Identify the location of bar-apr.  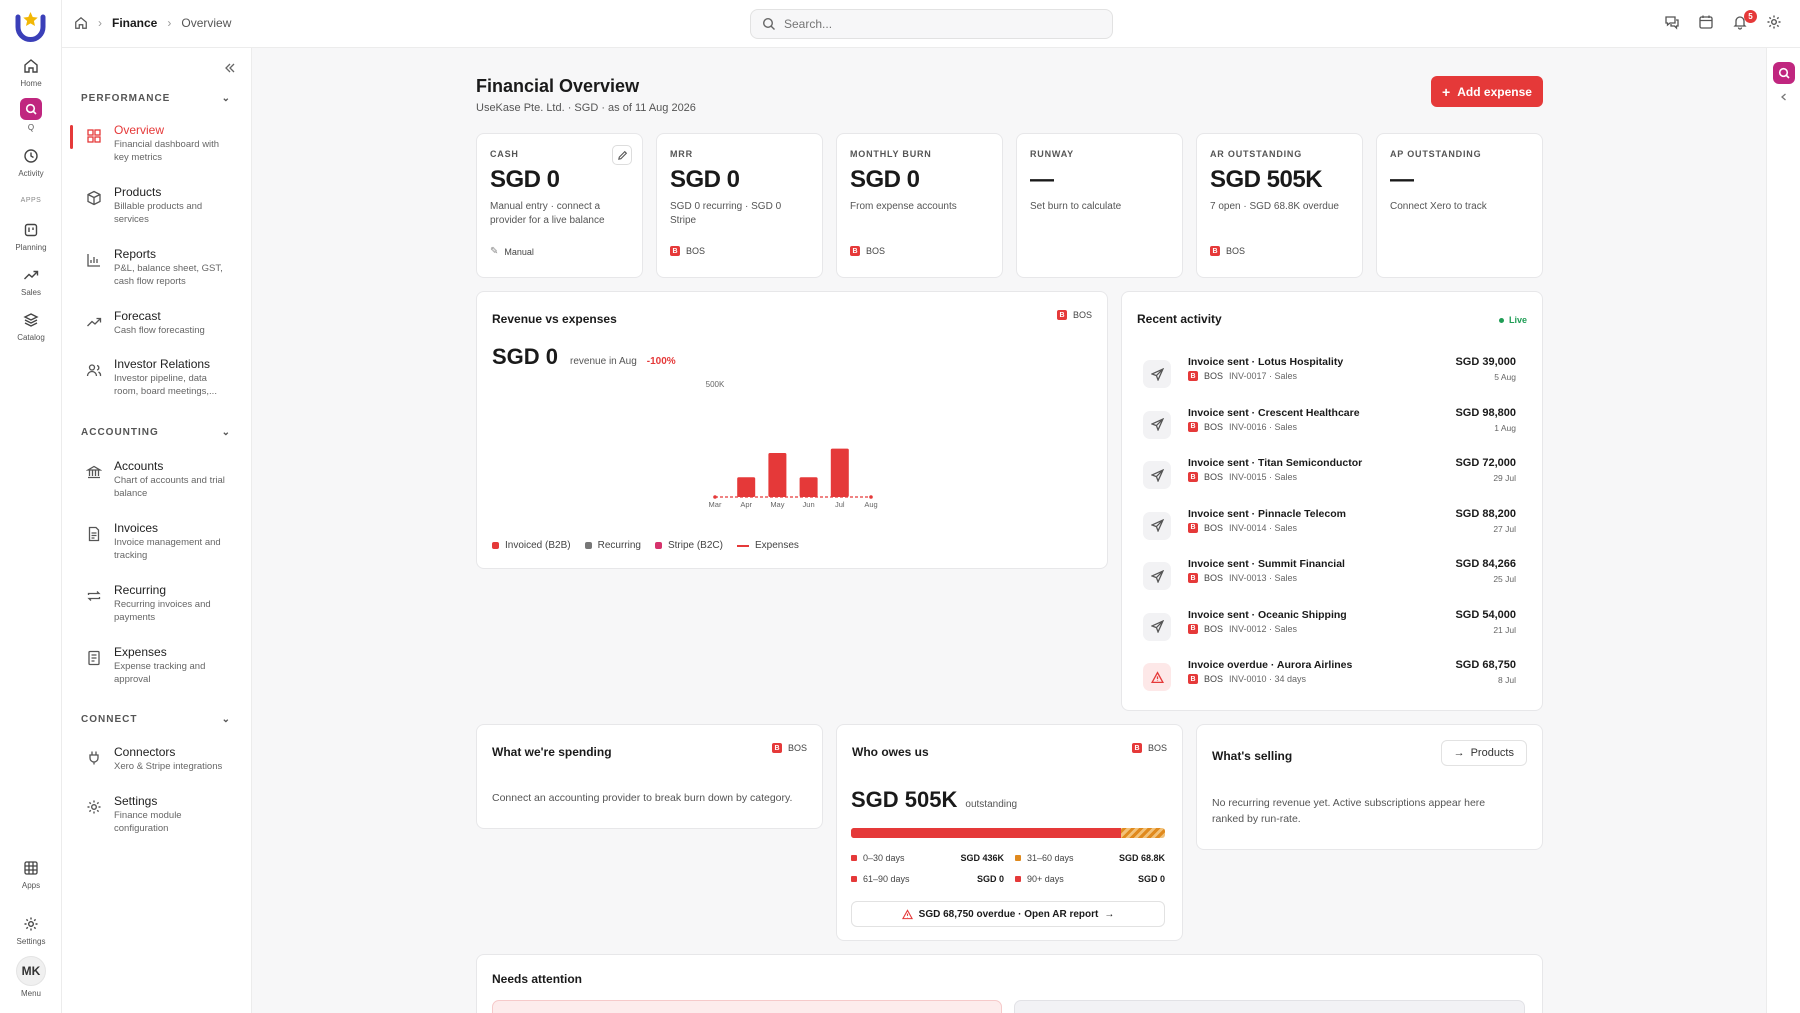
(746, 487).